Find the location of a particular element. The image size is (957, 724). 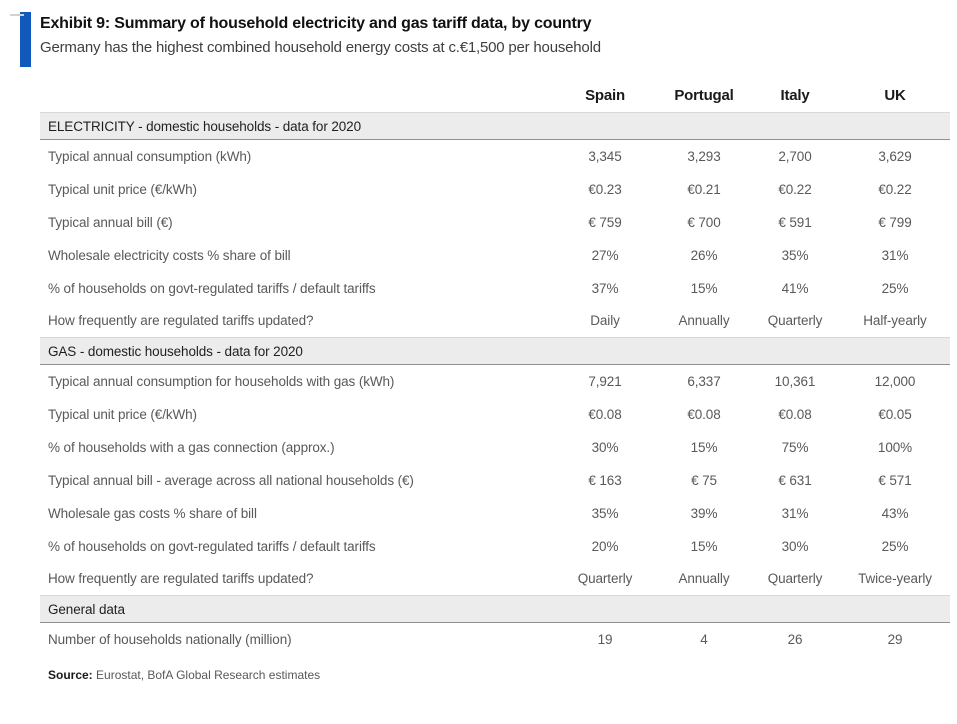

column-header-italy: Italy is located at coordinates (795, 95).